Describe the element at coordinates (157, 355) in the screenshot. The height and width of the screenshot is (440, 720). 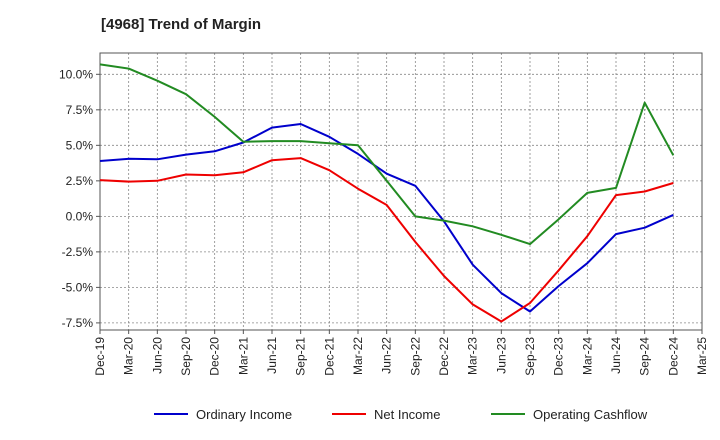
I see `x-tick-label: Jun-20` at that location.